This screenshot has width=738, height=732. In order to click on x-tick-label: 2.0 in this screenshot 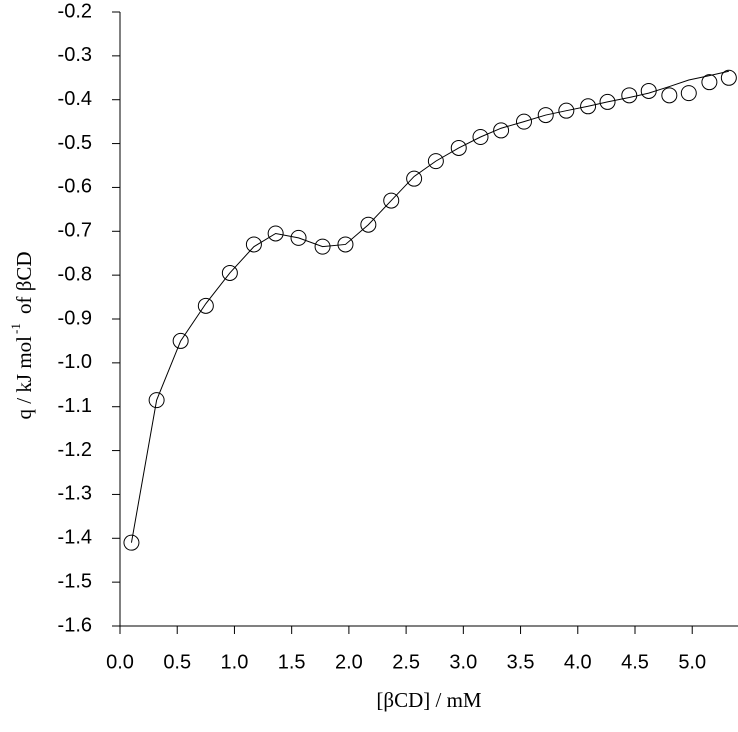, I will do `click(349, 662)`.